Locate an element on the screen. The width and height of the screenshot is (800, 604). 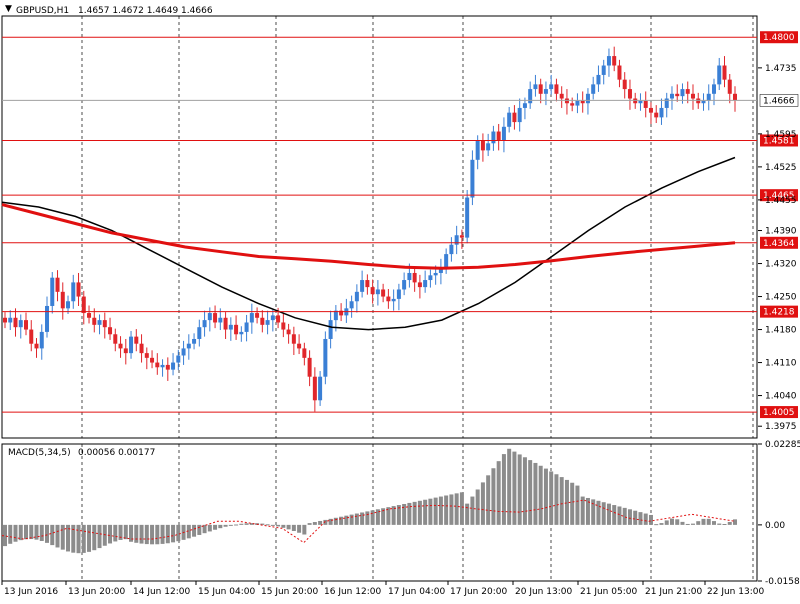
triangle-down-icon: ▼ is located at coordinates (8, 9).